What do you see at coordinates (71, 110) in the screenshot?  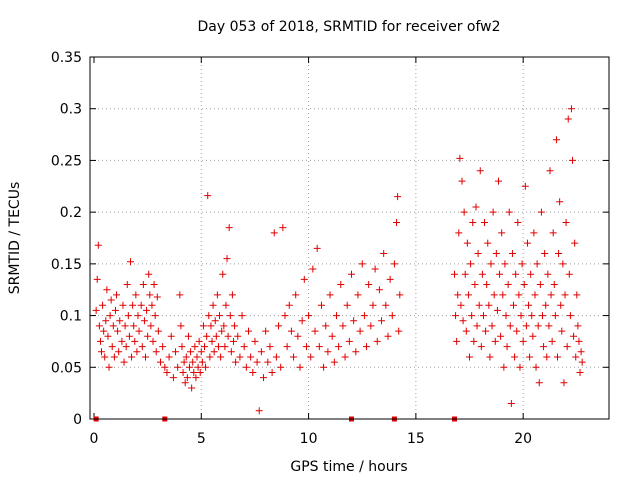 I see `y-tick-label: 0.3` at bounding box center [71, 110].